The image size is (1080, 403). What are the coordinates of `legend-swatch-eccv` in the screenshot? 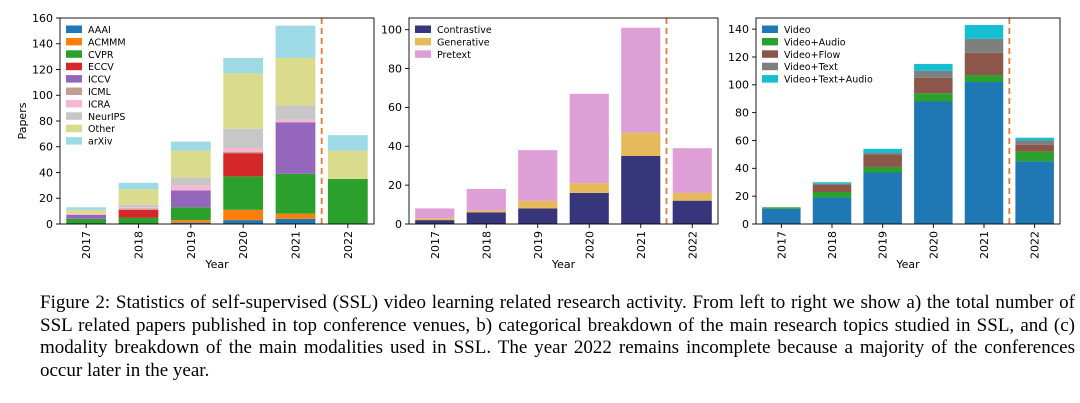 It's located at (74, 66).